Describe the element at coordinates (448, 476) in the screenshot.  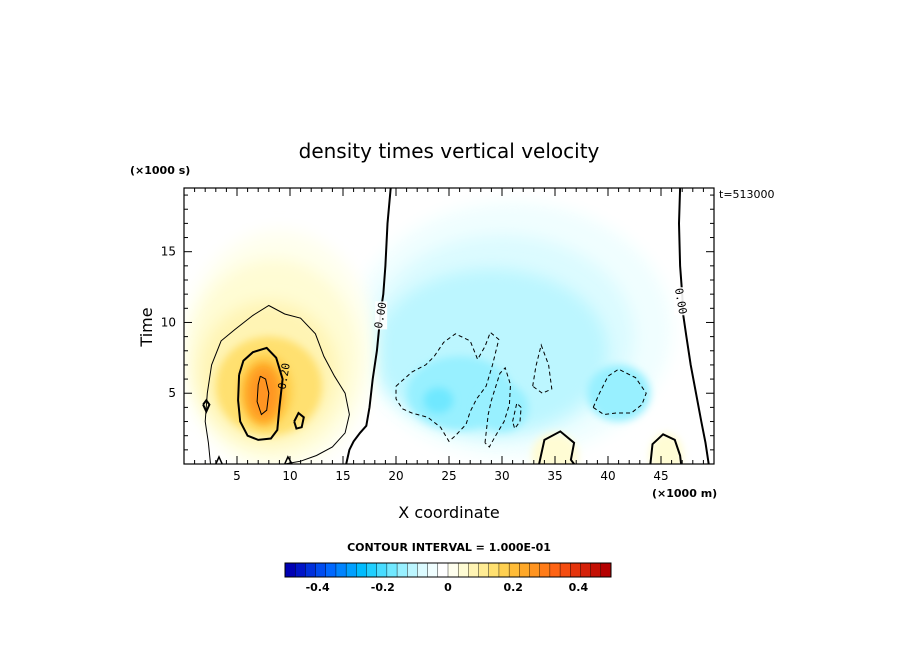
I see `x-tick-label: 25` at that location.